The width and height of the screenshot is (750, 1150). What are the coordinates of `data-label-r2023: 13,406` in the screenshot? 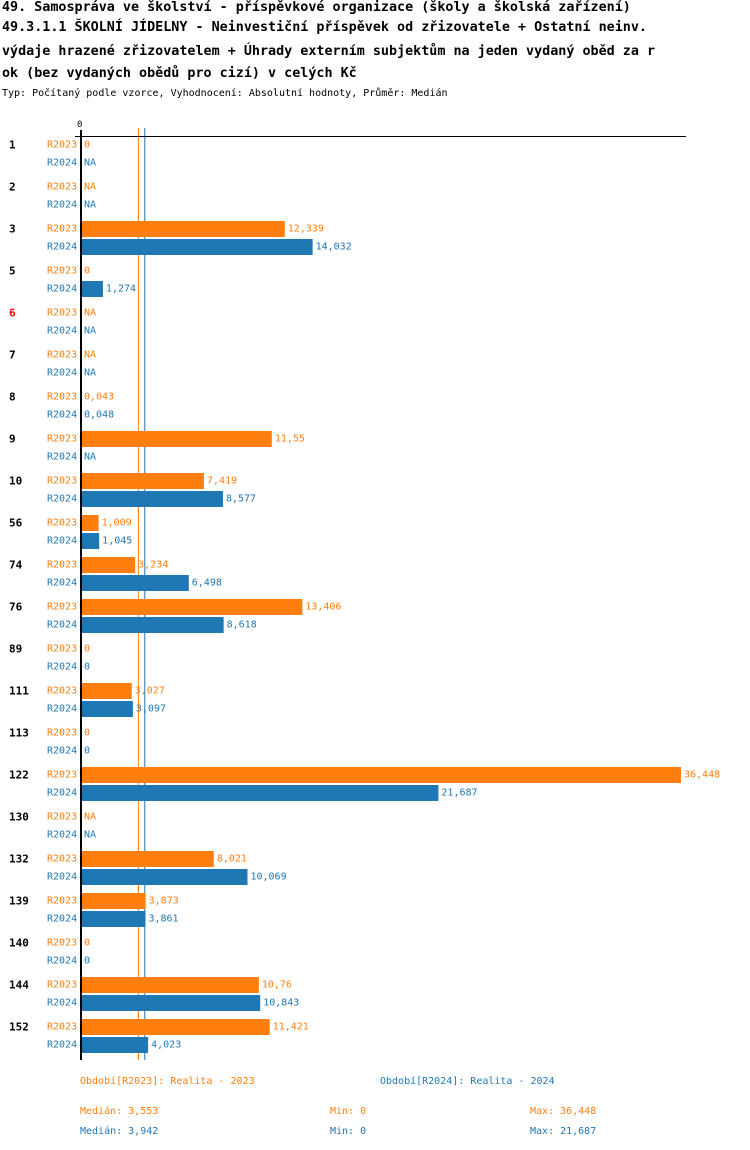 It's located at (323, 607).